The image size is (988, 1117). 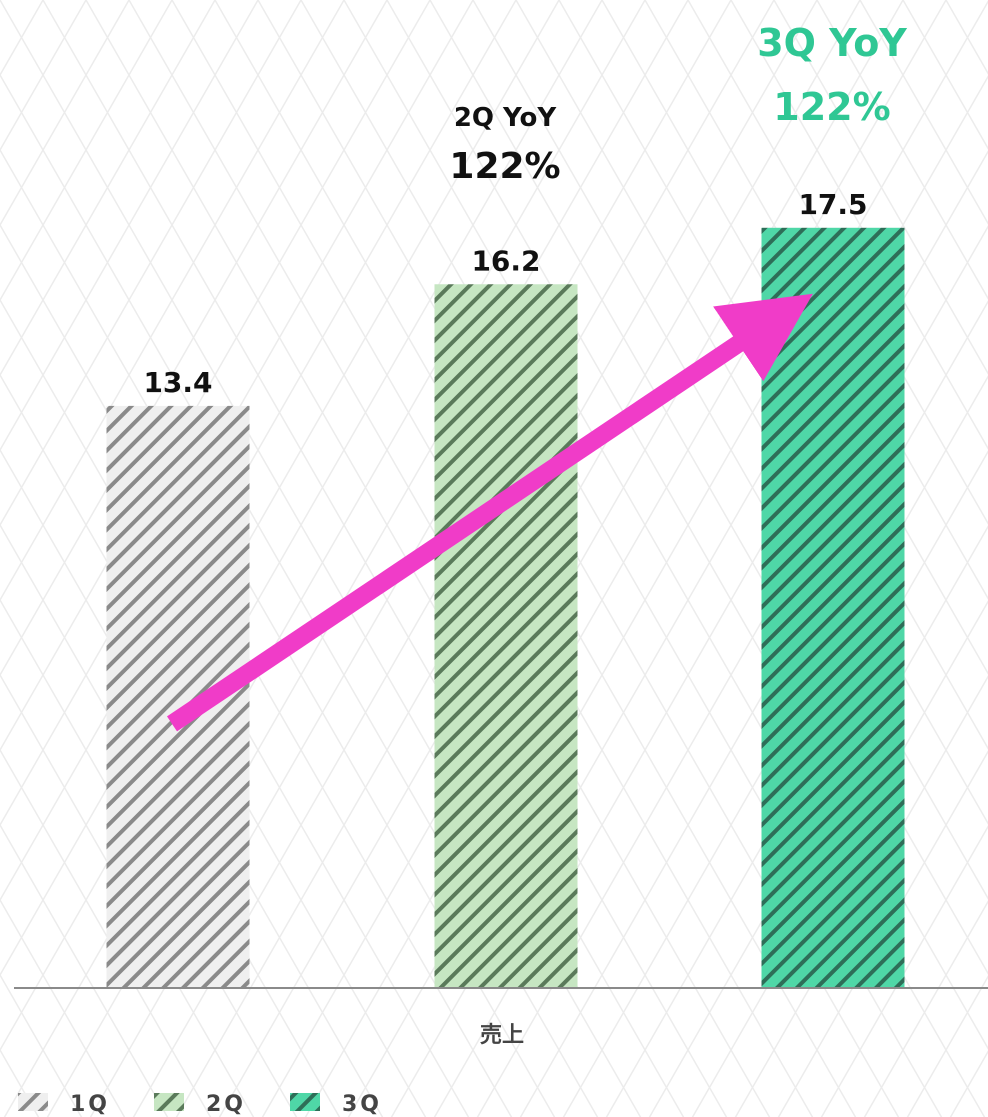 I want to click on bar-3q, so click(x=833, y=608).